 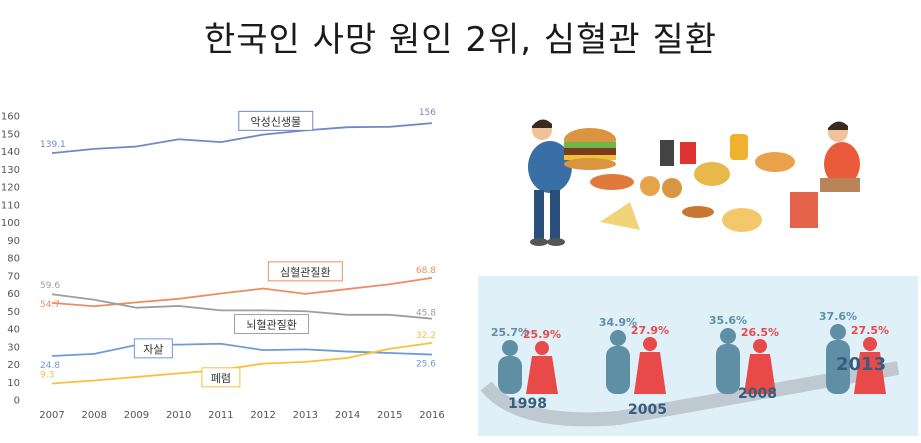 I want to click on burger-icon, so click(x=590, y=149).